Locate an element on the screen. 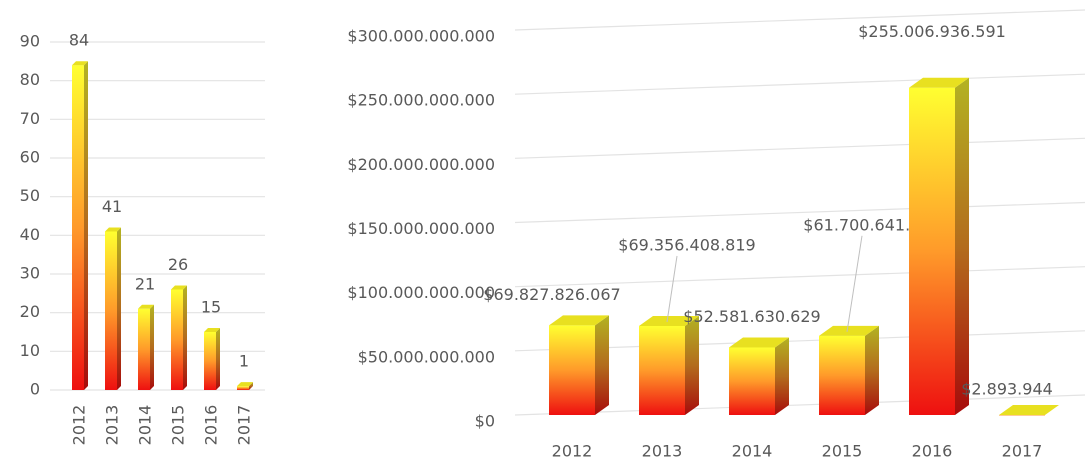 The image size is (1086, 463). y-tick-label: 10 is located at coordinates (30, 350).